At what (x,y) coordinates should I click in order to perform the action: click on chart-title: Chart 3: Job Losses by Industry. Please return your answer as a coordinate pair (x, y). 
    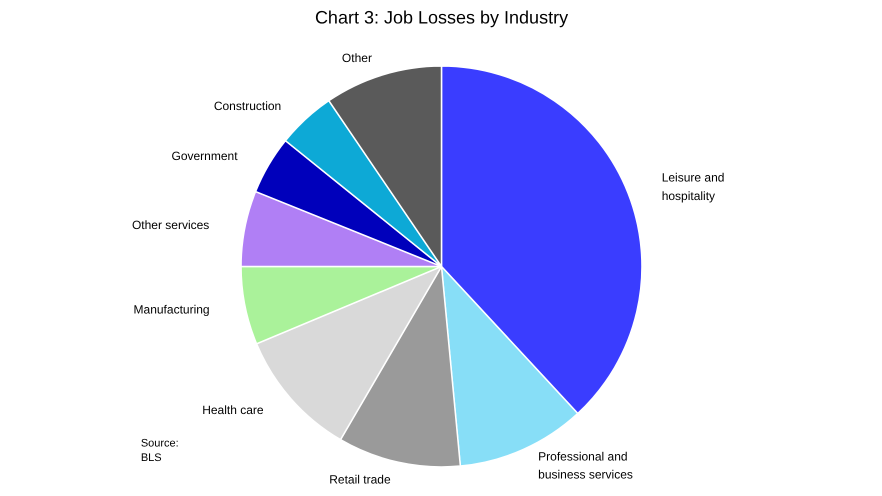
    Looking at the image, I should click on (441, 18).